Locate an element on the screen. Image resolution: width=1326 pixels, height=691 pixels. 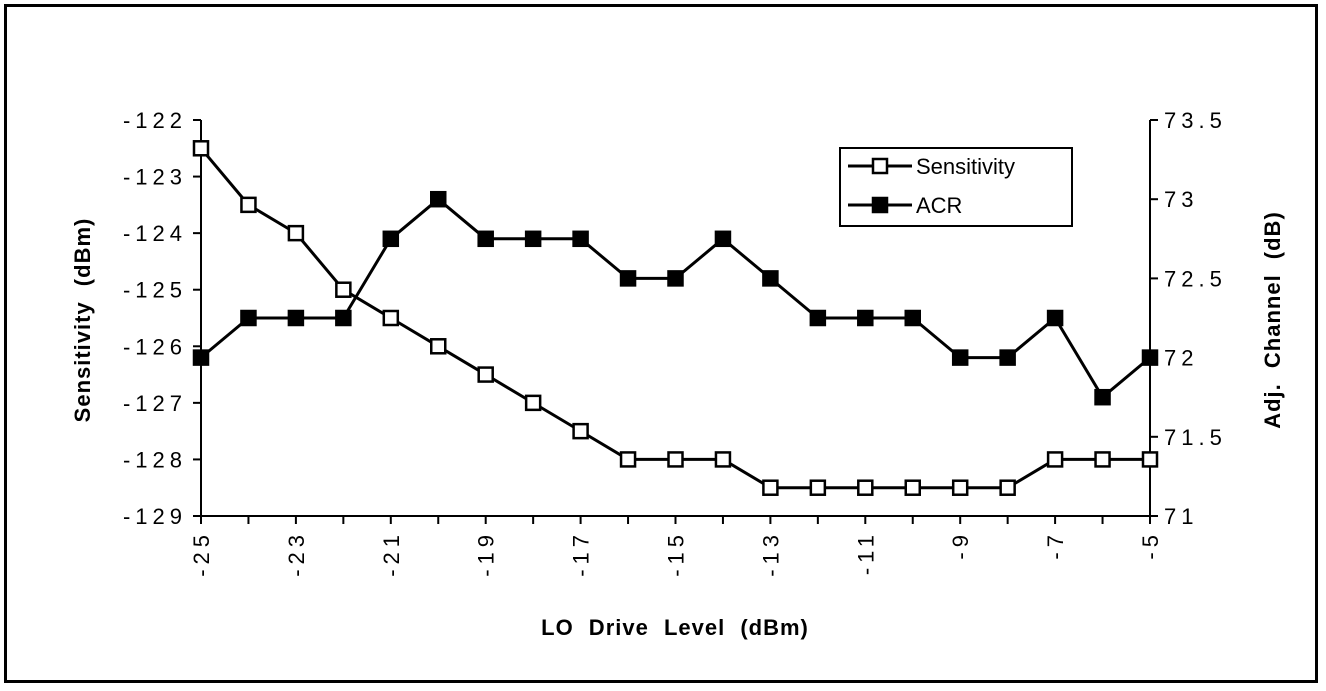
right-y-axis-ticks: 73.5 73 72.5 72 71.5 71 is located at coordinates (1188, 318).